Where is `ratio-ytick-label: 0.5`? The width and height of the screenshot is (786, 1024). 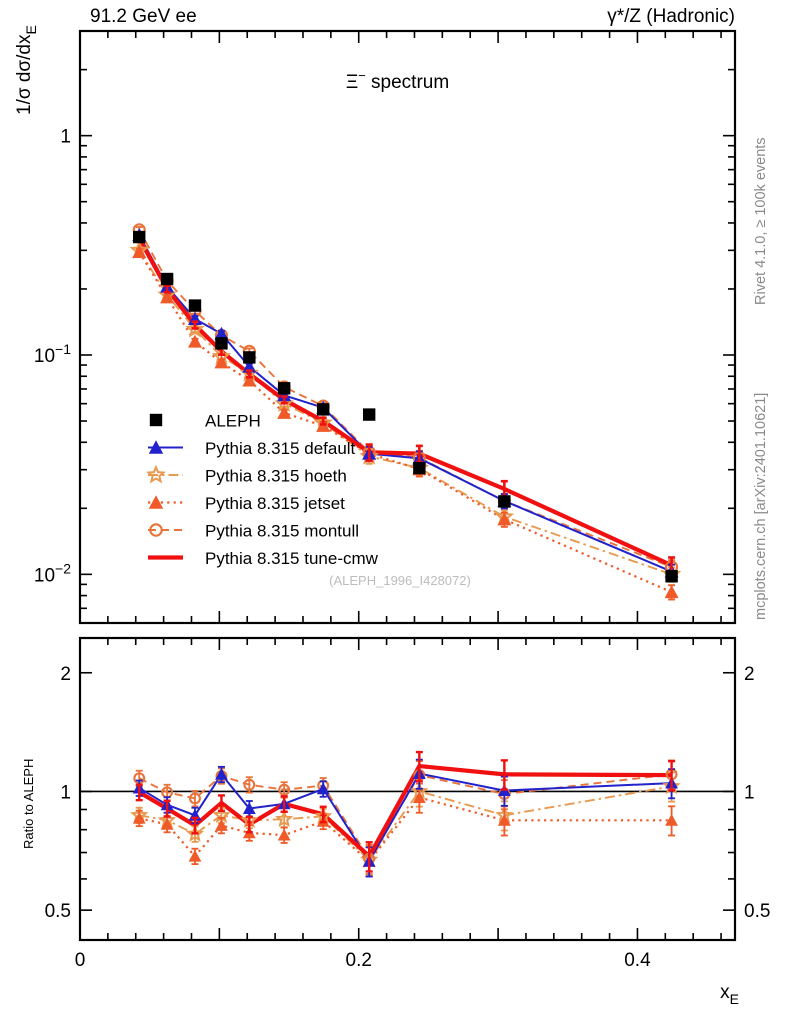
ratio-ytick-label: 0.5 is located at coordinates (58, 911).